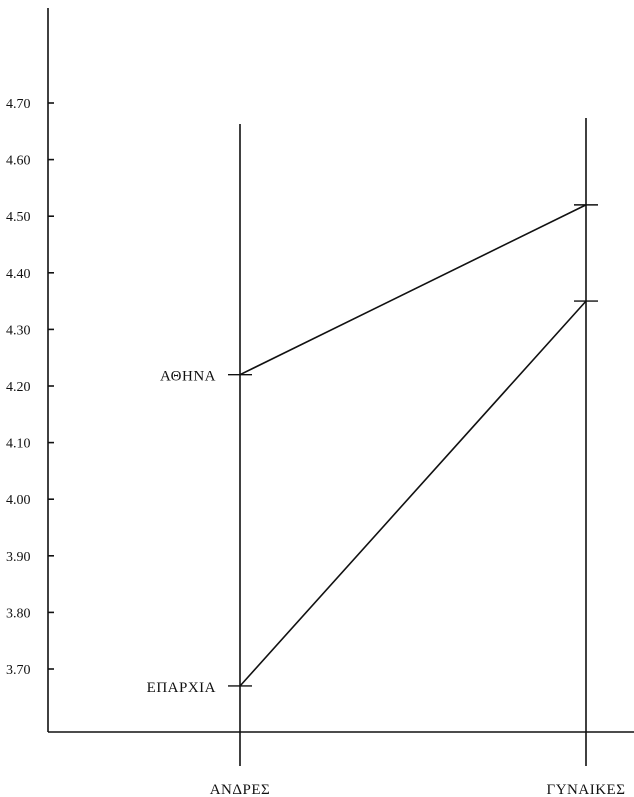  I want to click on series-line, so click(413, 290).